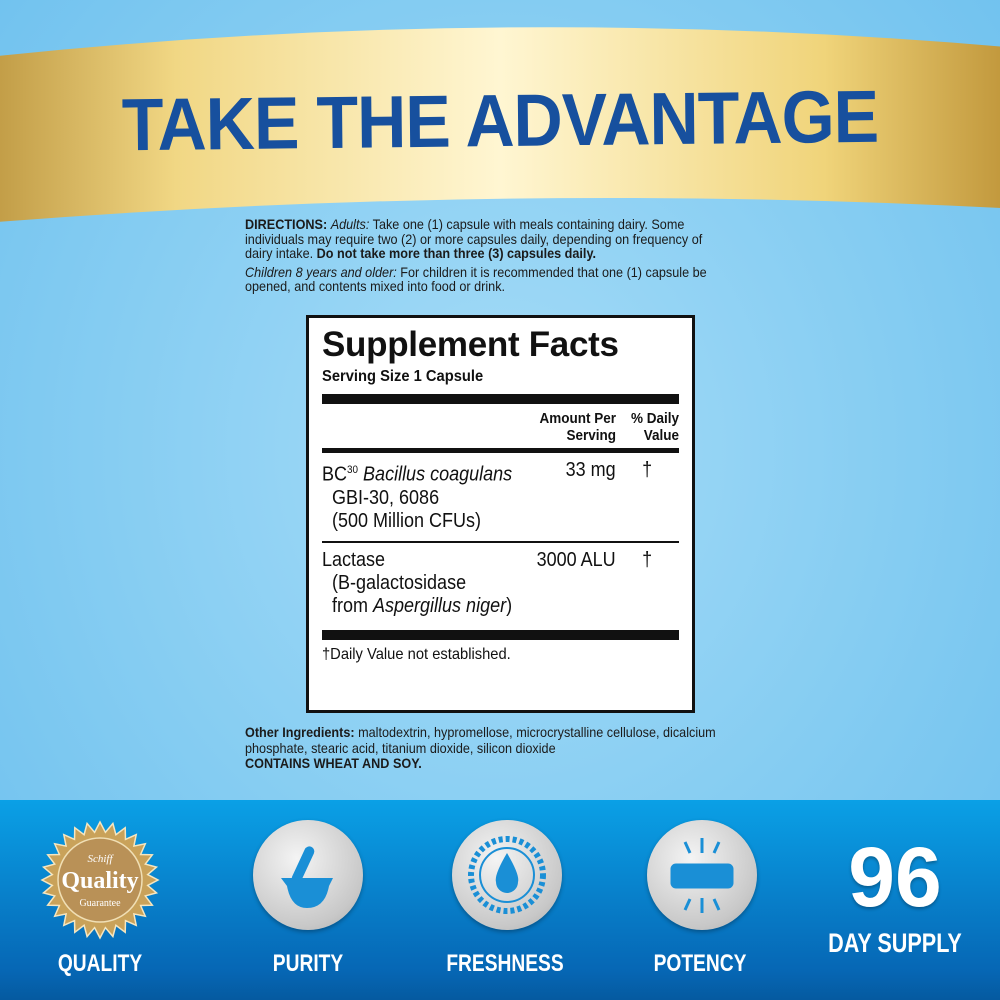 The image size is (1000, 1000). I want to click on water-drop-icon, so click(507, 875).